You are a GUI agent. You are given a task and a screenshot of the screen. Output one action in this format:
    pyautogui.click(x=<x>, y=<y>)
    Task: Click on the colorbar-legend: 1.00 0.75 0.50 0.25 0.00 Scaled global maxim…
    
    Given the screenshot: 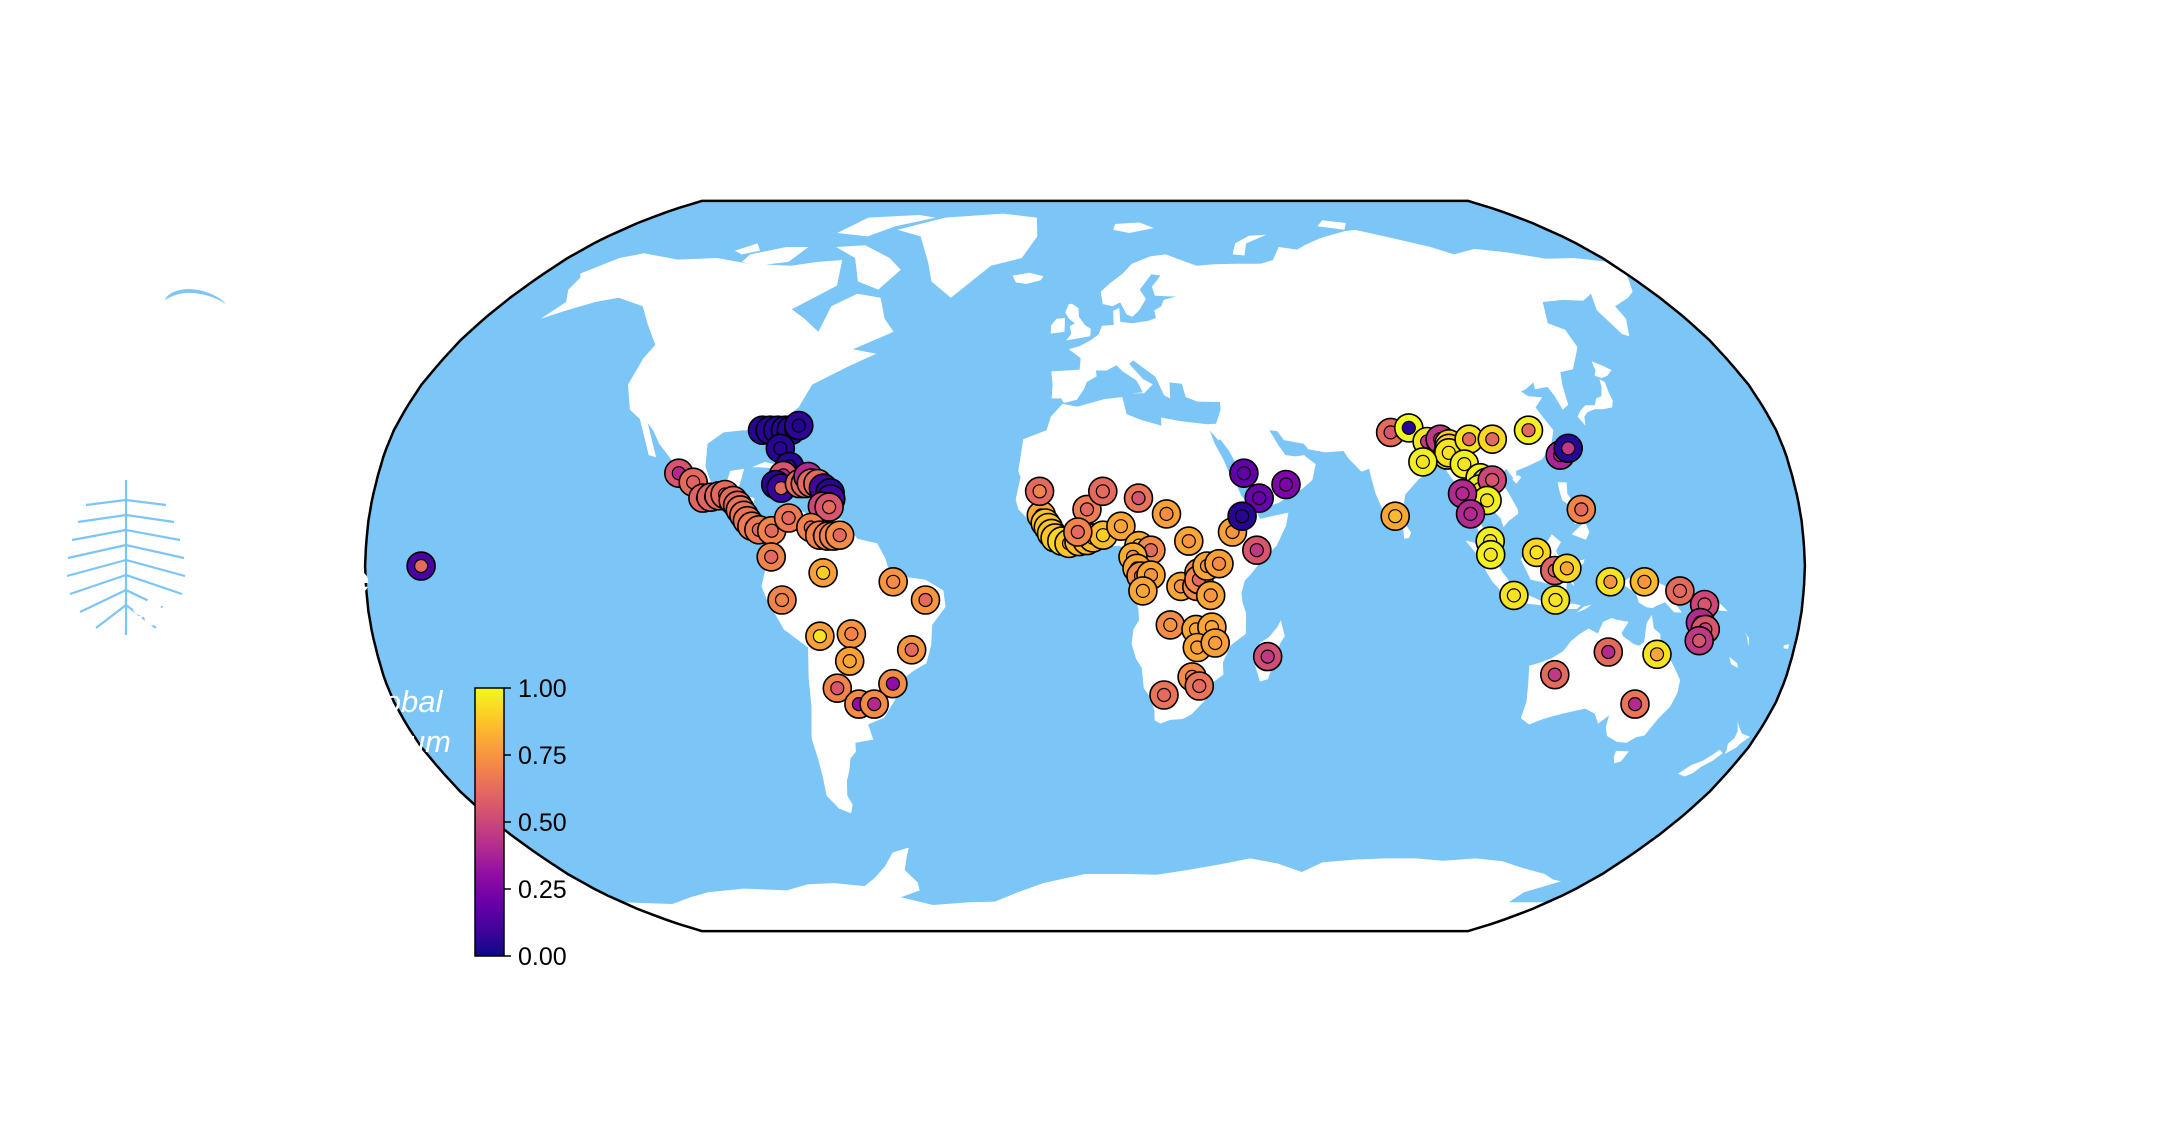 What is the action you would take?
    pyautogui.click(x=411, y=823)
    